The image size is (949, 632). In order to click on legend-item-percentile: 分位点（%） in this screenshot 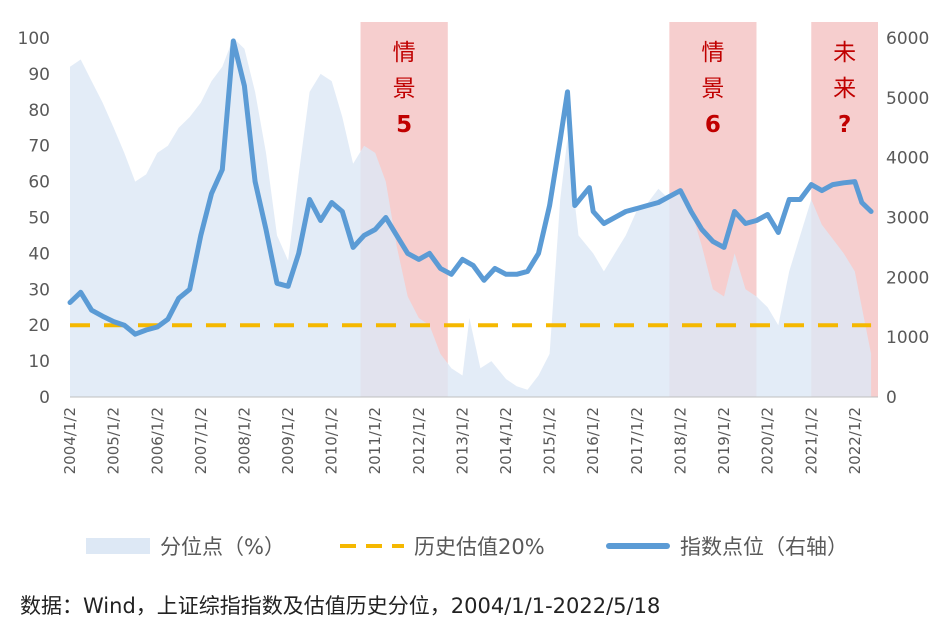, I will do `click(185, 546)`.